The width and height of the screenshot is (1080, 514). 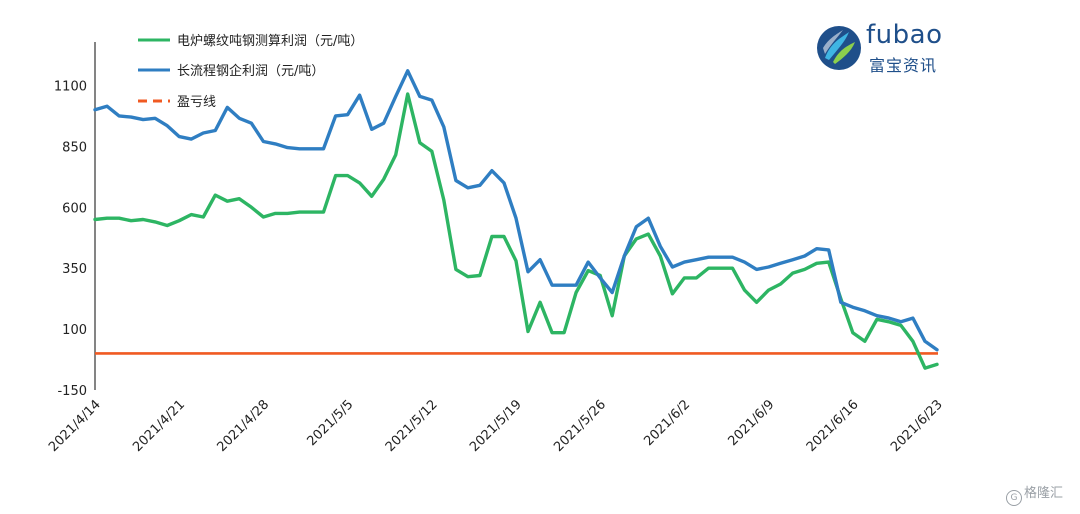 What do you see at coordinates (196, 102) in the screenshot?
I see `legend-item-break-even-label: 盈亏线` at bounding box center [196, 102].